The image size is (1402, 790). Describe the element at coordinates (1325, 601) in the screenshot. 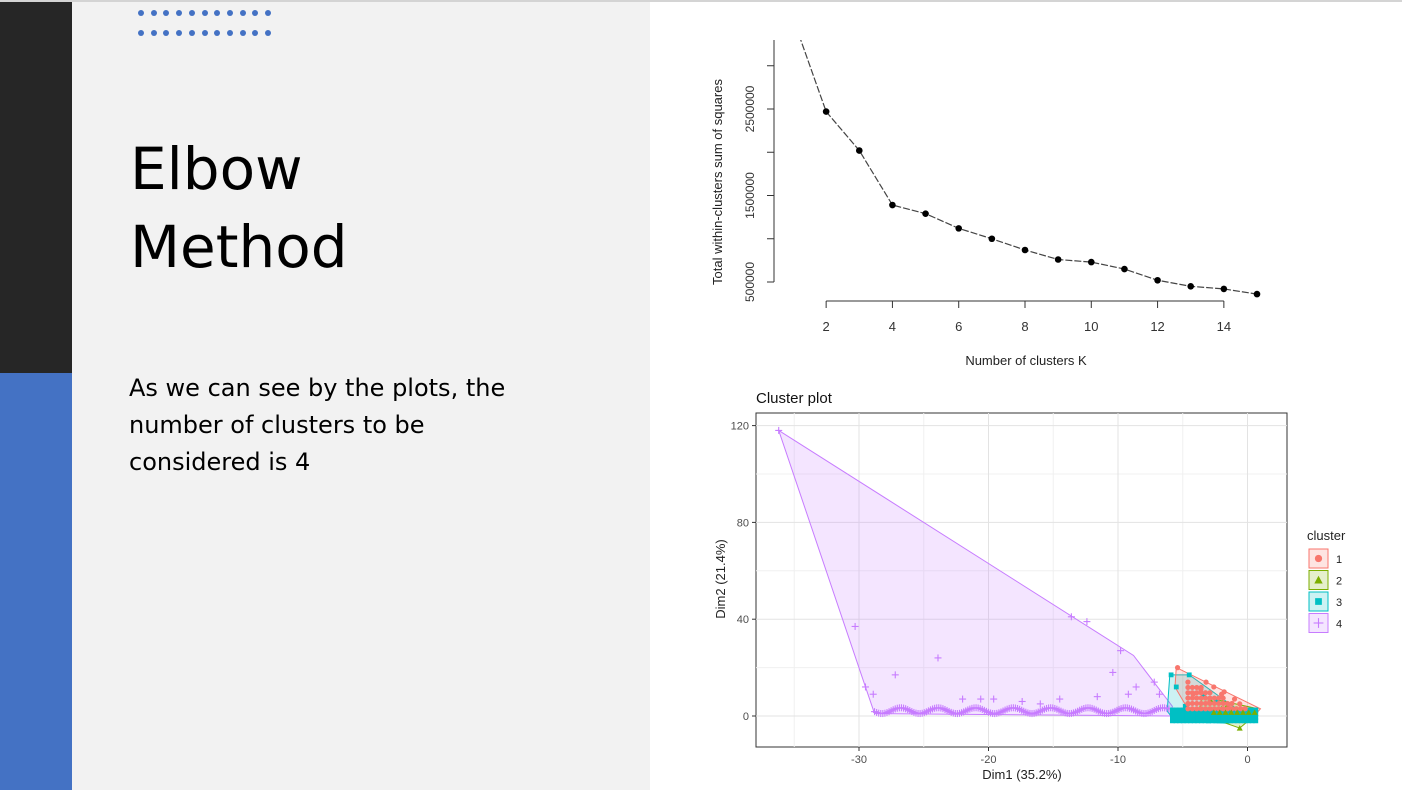

I see `legend-item-3: 3` at that location.